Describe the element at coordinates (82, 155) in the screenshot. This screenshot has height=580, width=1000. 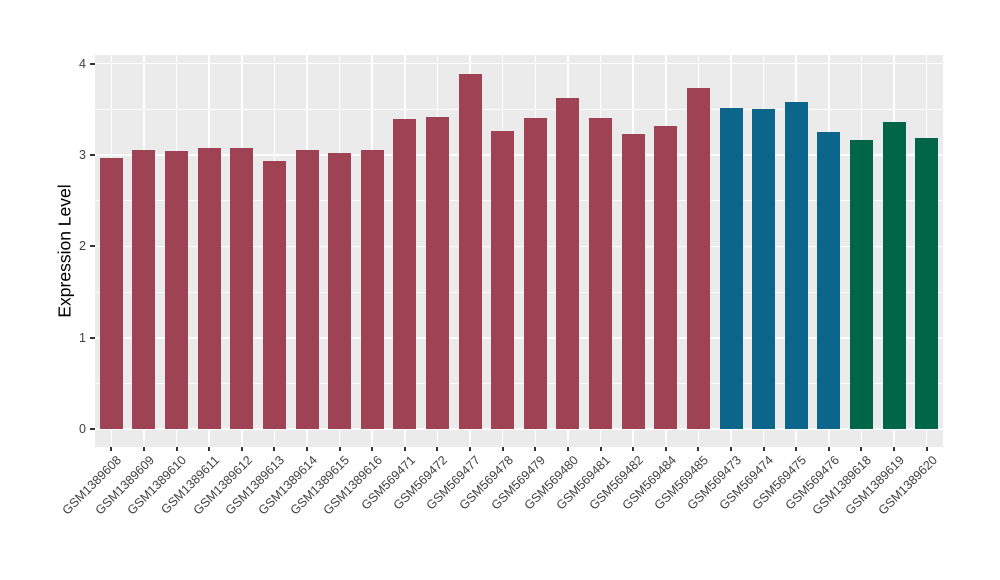
I see `y-tick-label: 3` at that location.